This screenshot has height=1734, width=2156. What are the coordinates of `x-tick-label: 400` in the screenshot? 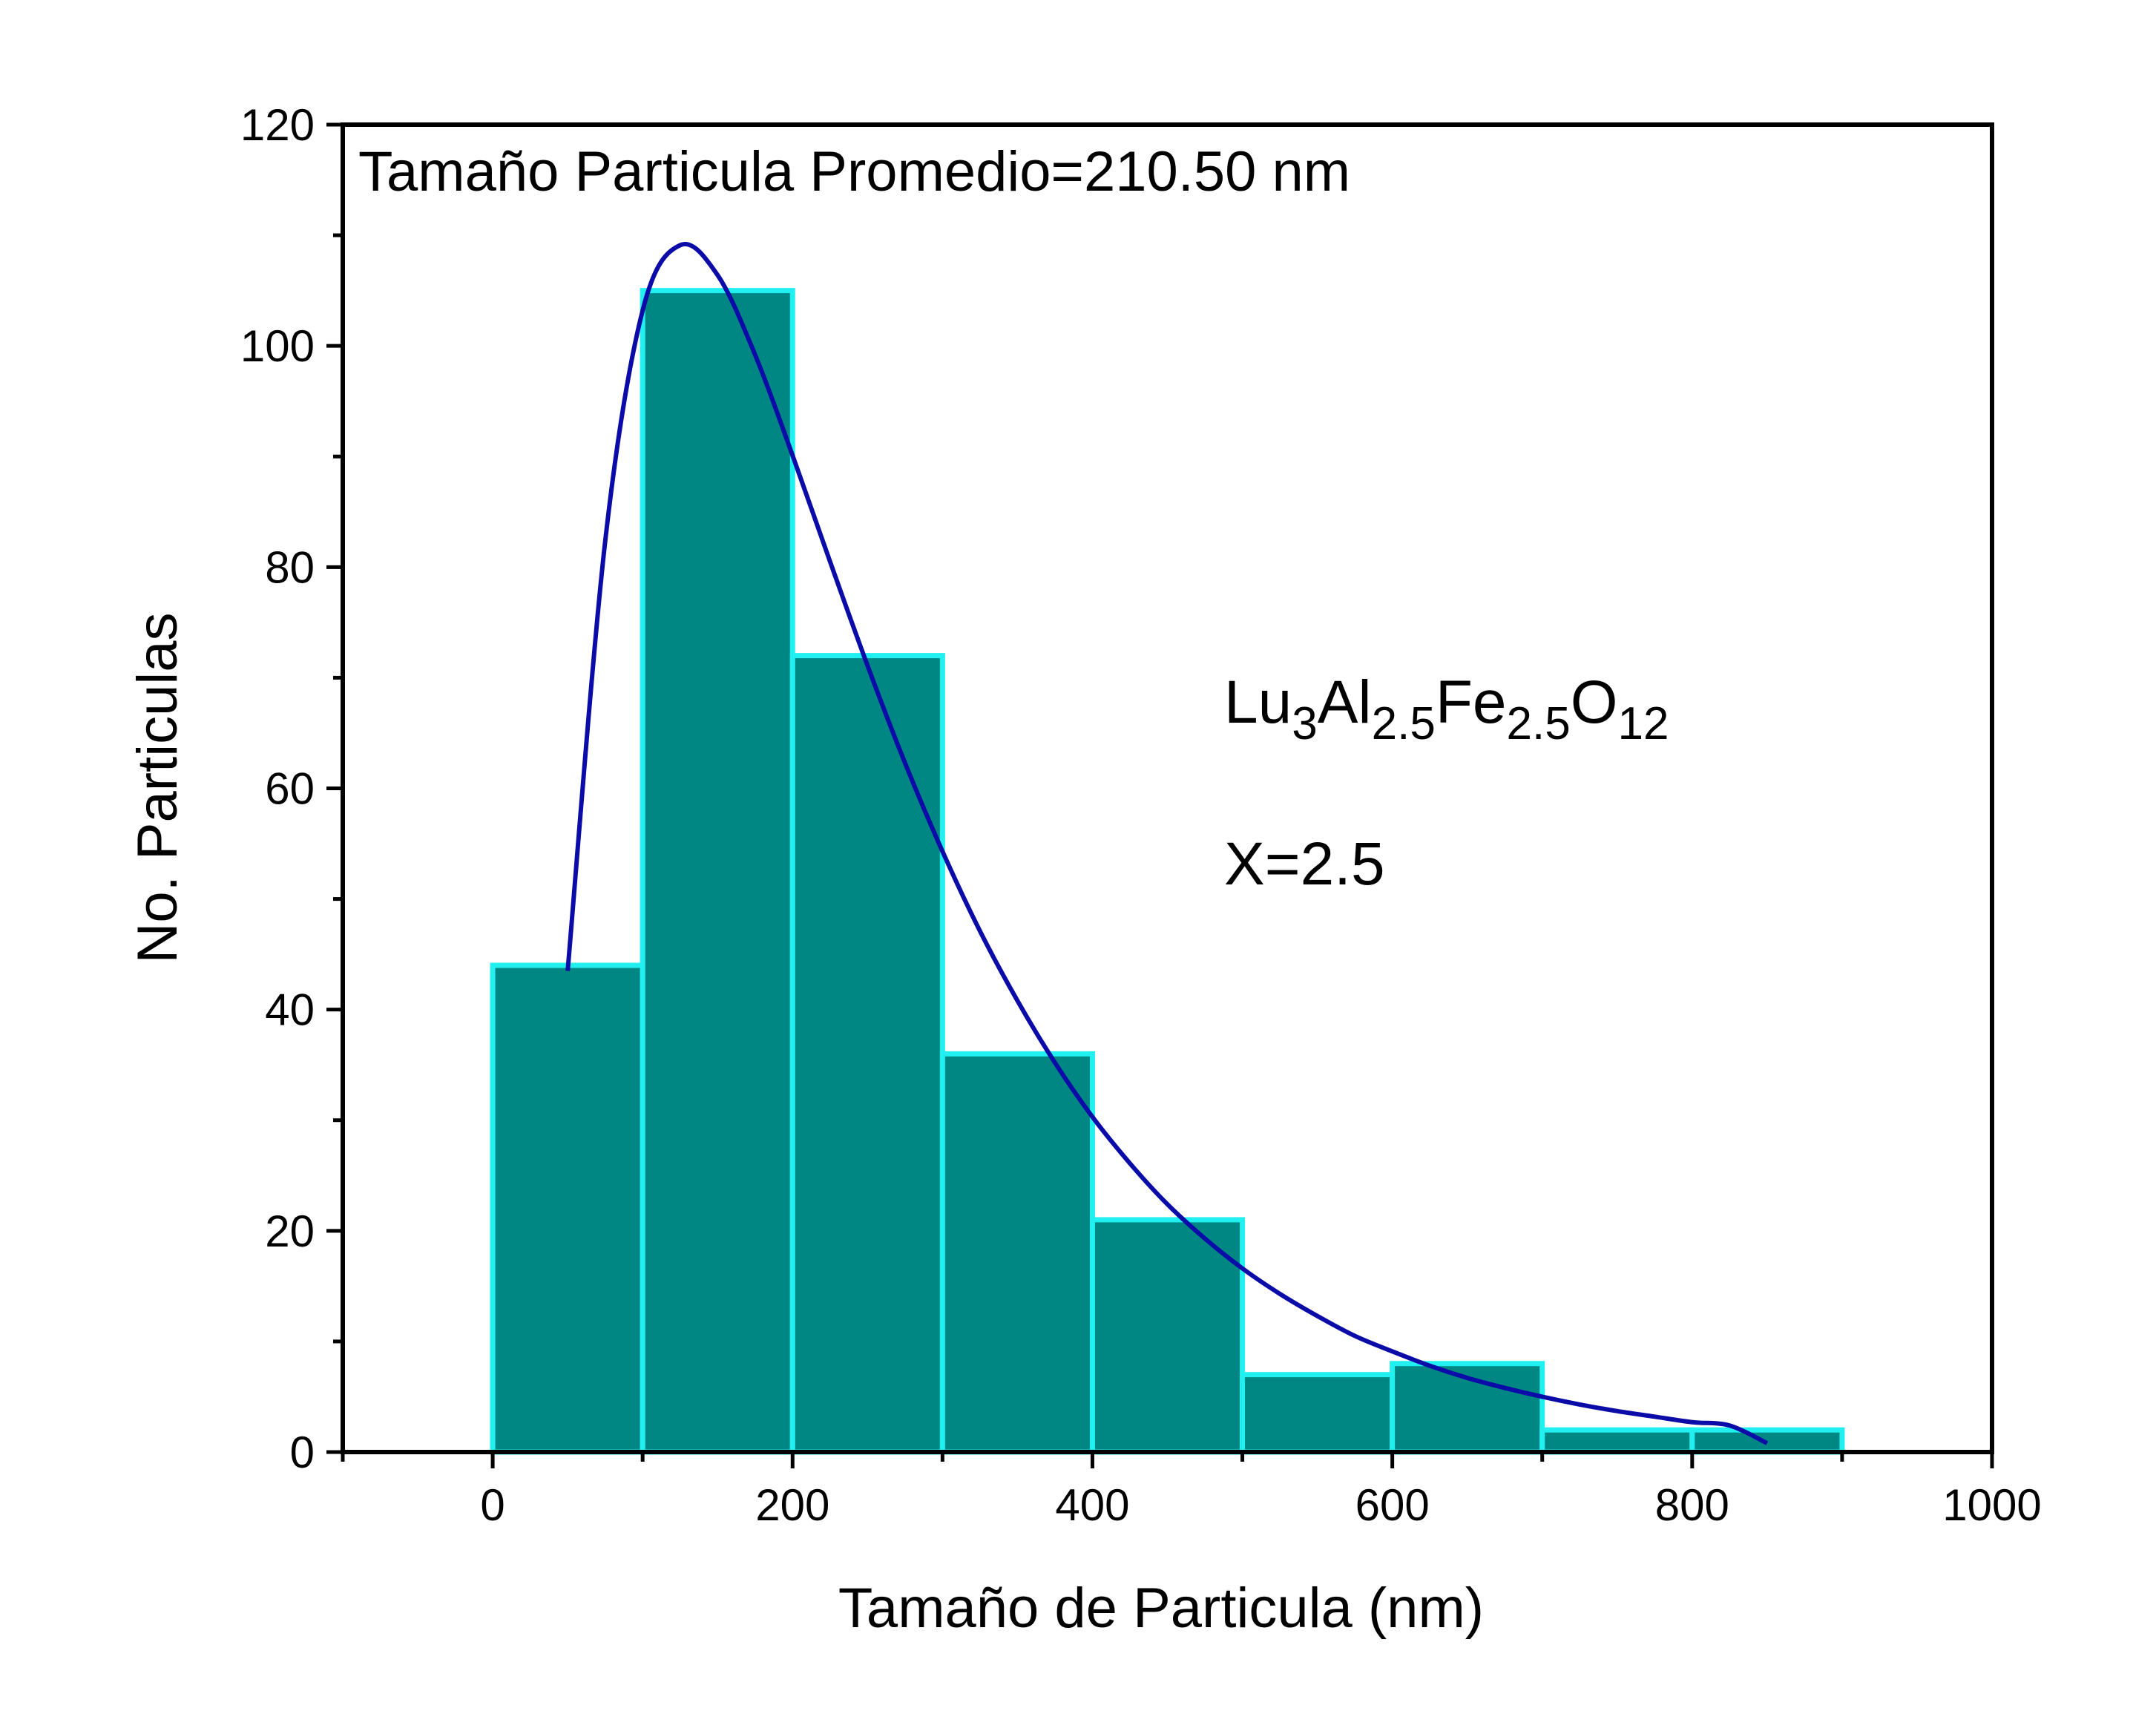 It's located at (1092, 1505).